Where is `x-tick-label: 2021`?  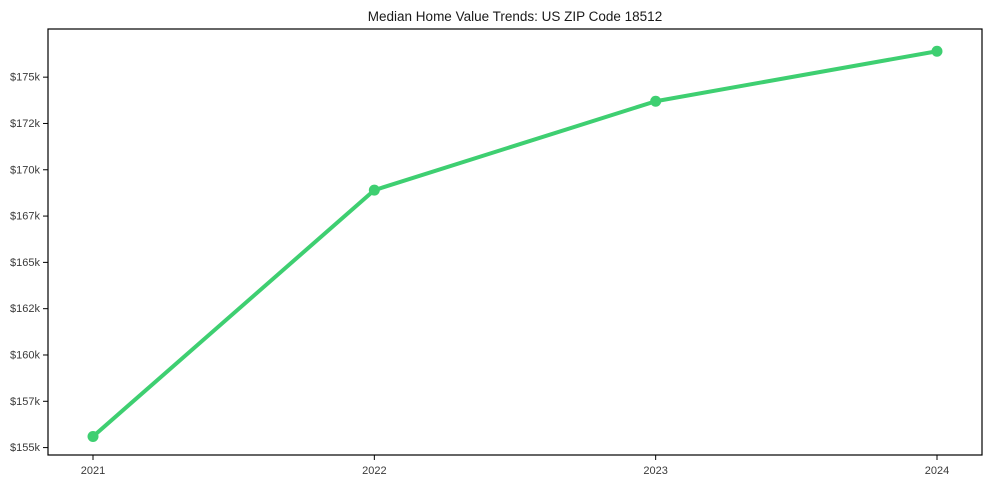 x-tick-label: 2021 is located at coordinates (93, 471).